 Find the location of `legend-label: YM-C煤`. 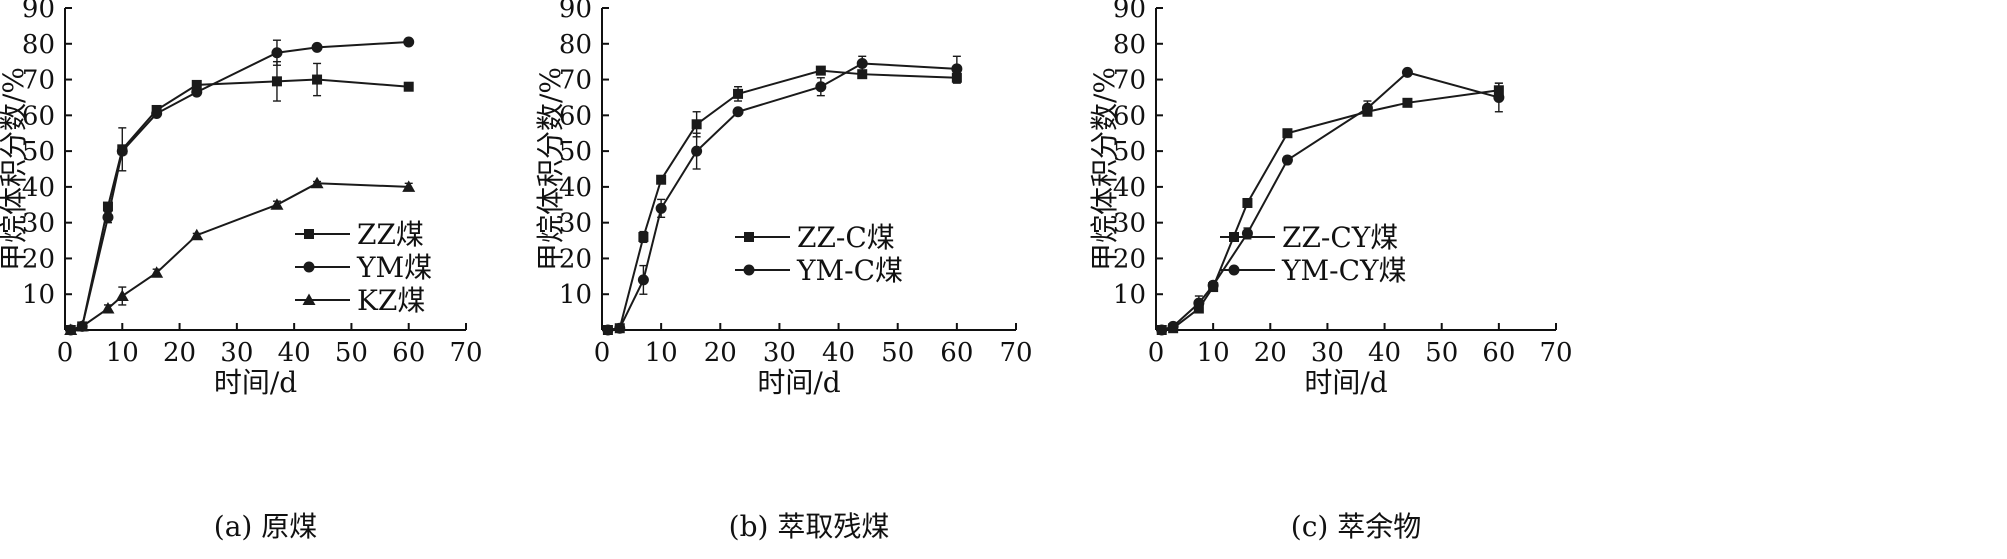

legend-label: YM-C煤 is located at coordinates (849, 270).